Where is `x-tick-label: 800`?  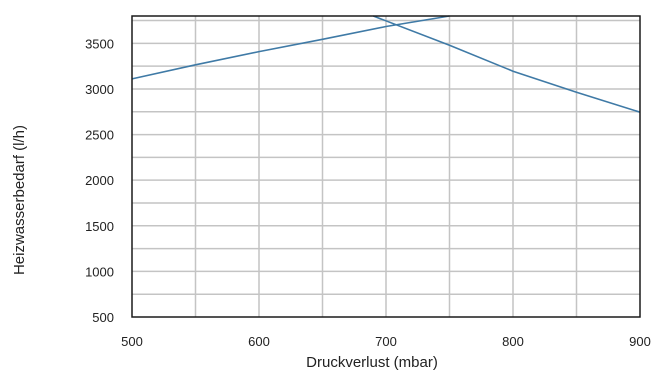 x-tick-label: 800 is located at coordinates (513, 341).